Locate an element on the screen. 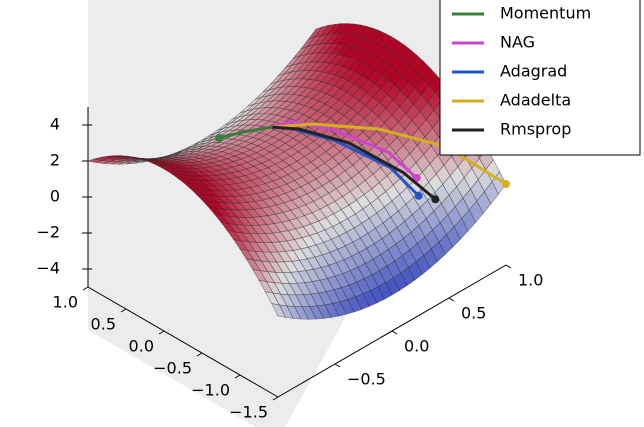 The image size is (644, 427). y-tick-label: 0.0 is located at coordinates (416, 346).